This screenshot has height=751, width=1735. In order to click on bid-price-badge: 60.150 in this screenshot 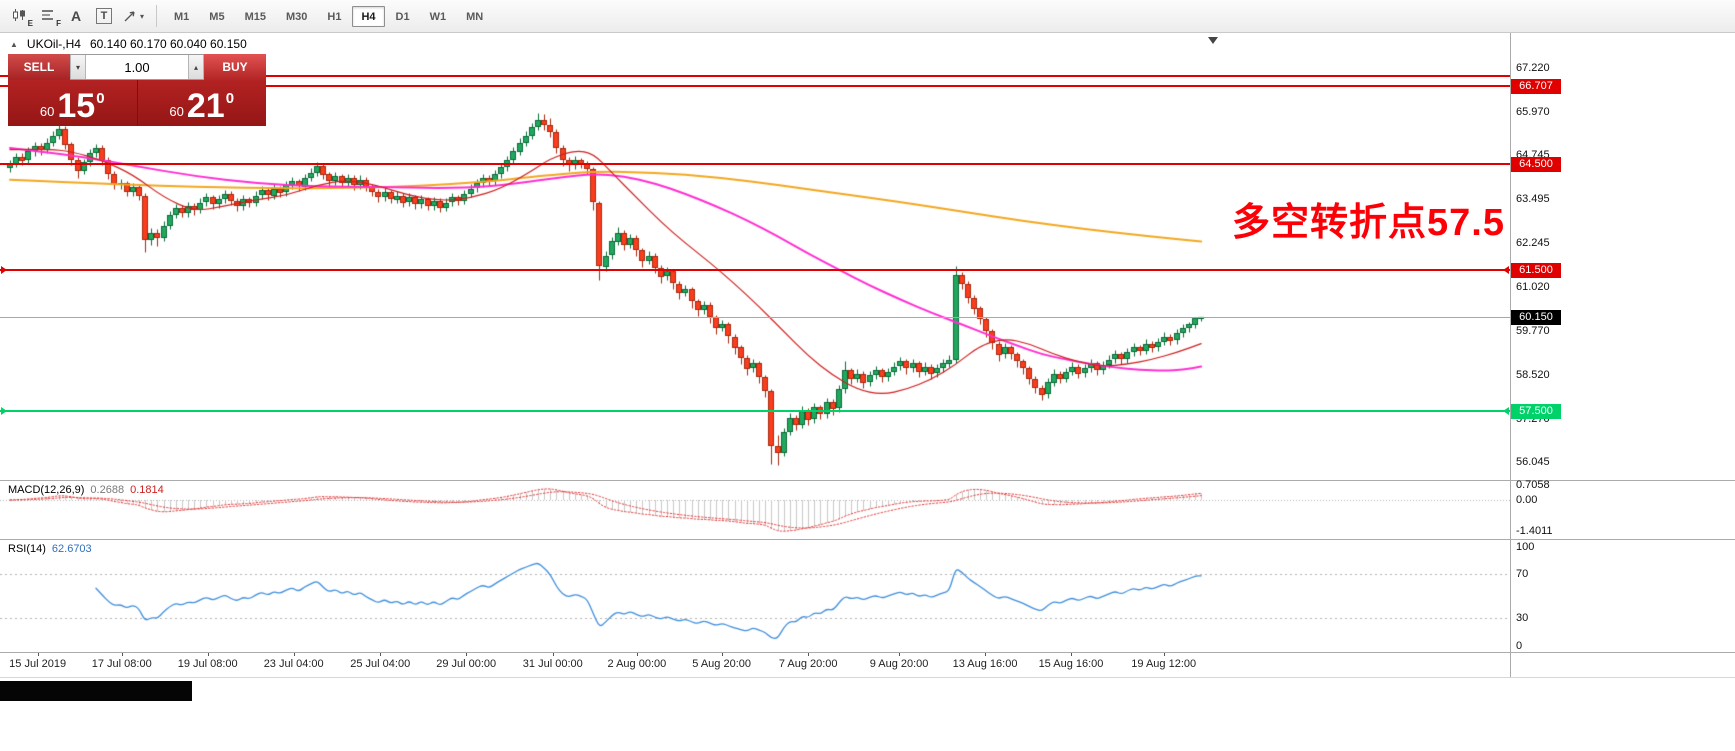, I will do `click(1536, 318)`.